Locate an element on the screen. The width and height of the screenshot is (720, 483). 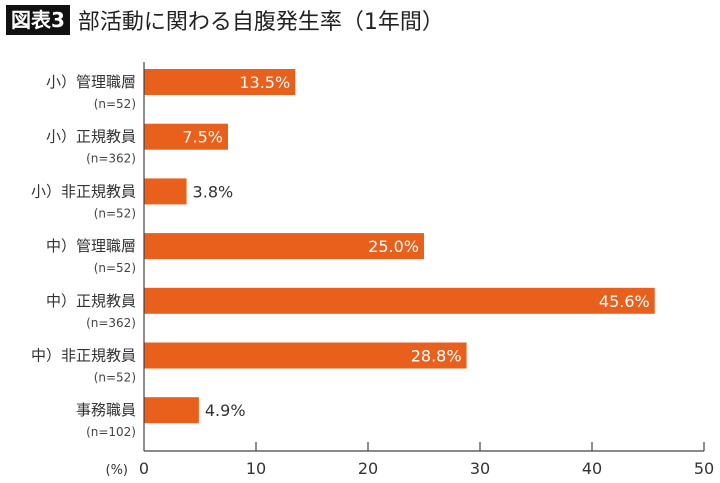
figure-badge: 図表3 is located at coordinates (38, 20).